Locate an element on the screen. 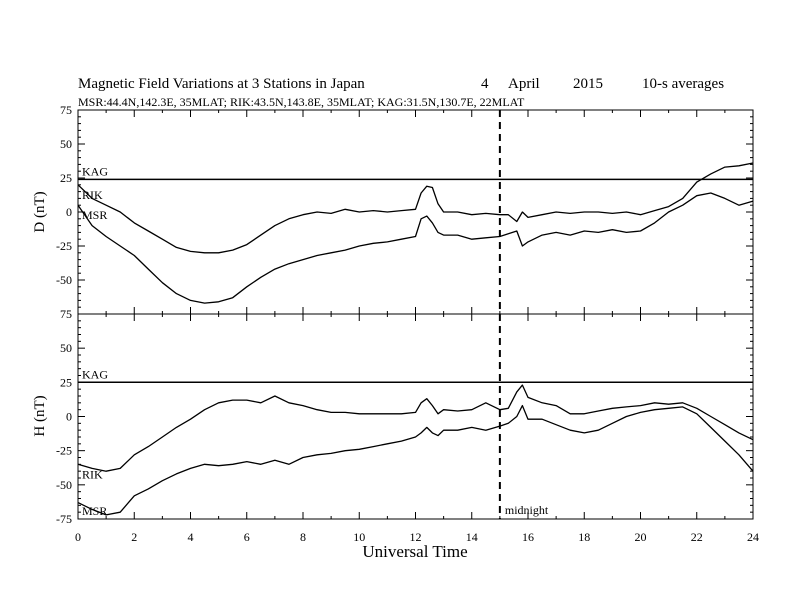 The width and height of the screenshot is (792, 612). d-panel-series-labels: KAG RIK MSR is located at coordinates (95, 193).